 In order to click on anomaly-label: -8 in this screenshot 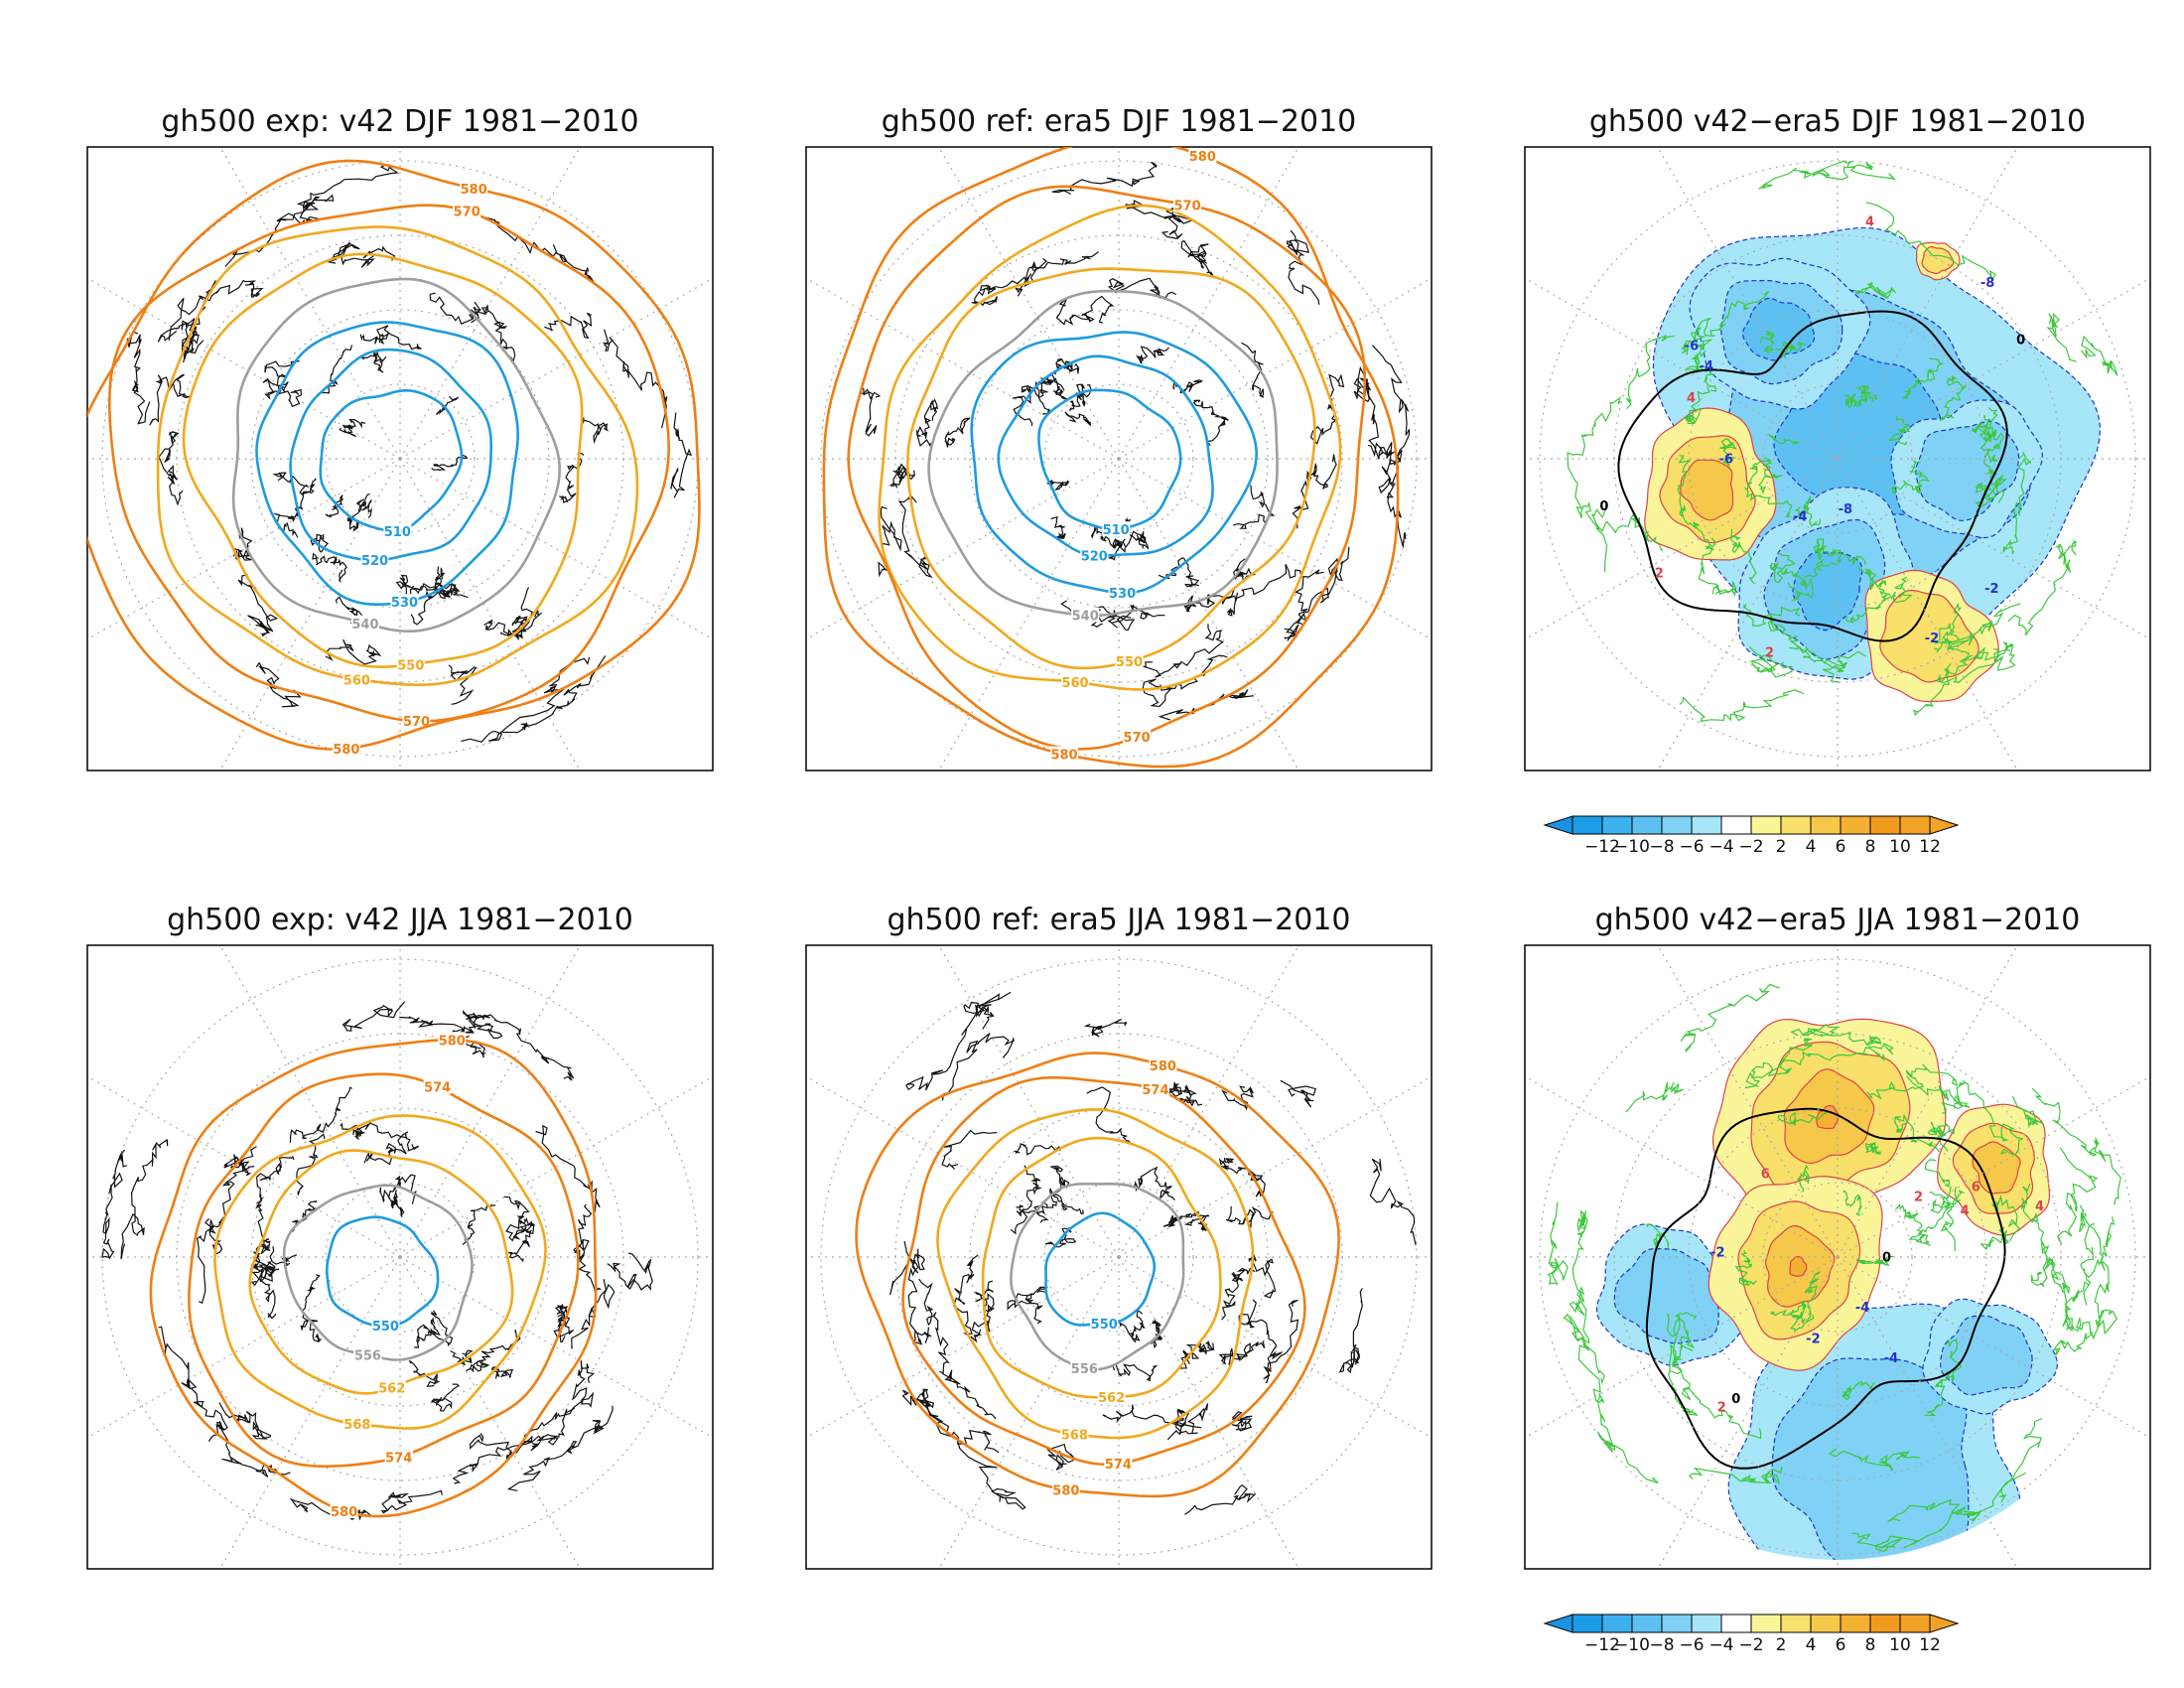, I will do `click(1987, 283)`.